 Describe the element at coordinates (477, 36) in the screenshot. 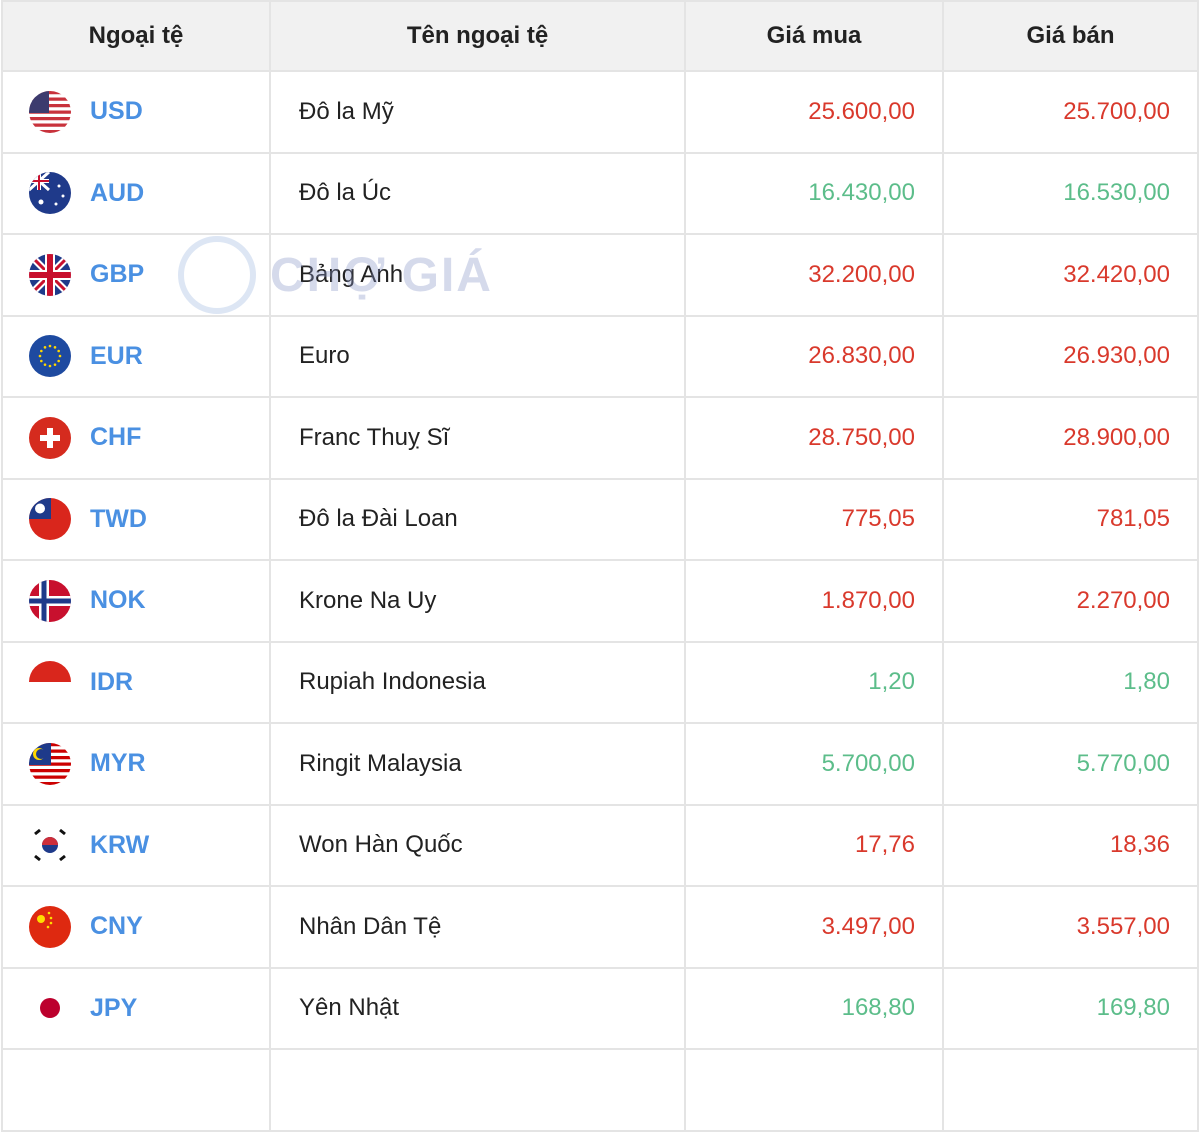

I see `header-currency-name: Tên ngoại tệ` at that location.